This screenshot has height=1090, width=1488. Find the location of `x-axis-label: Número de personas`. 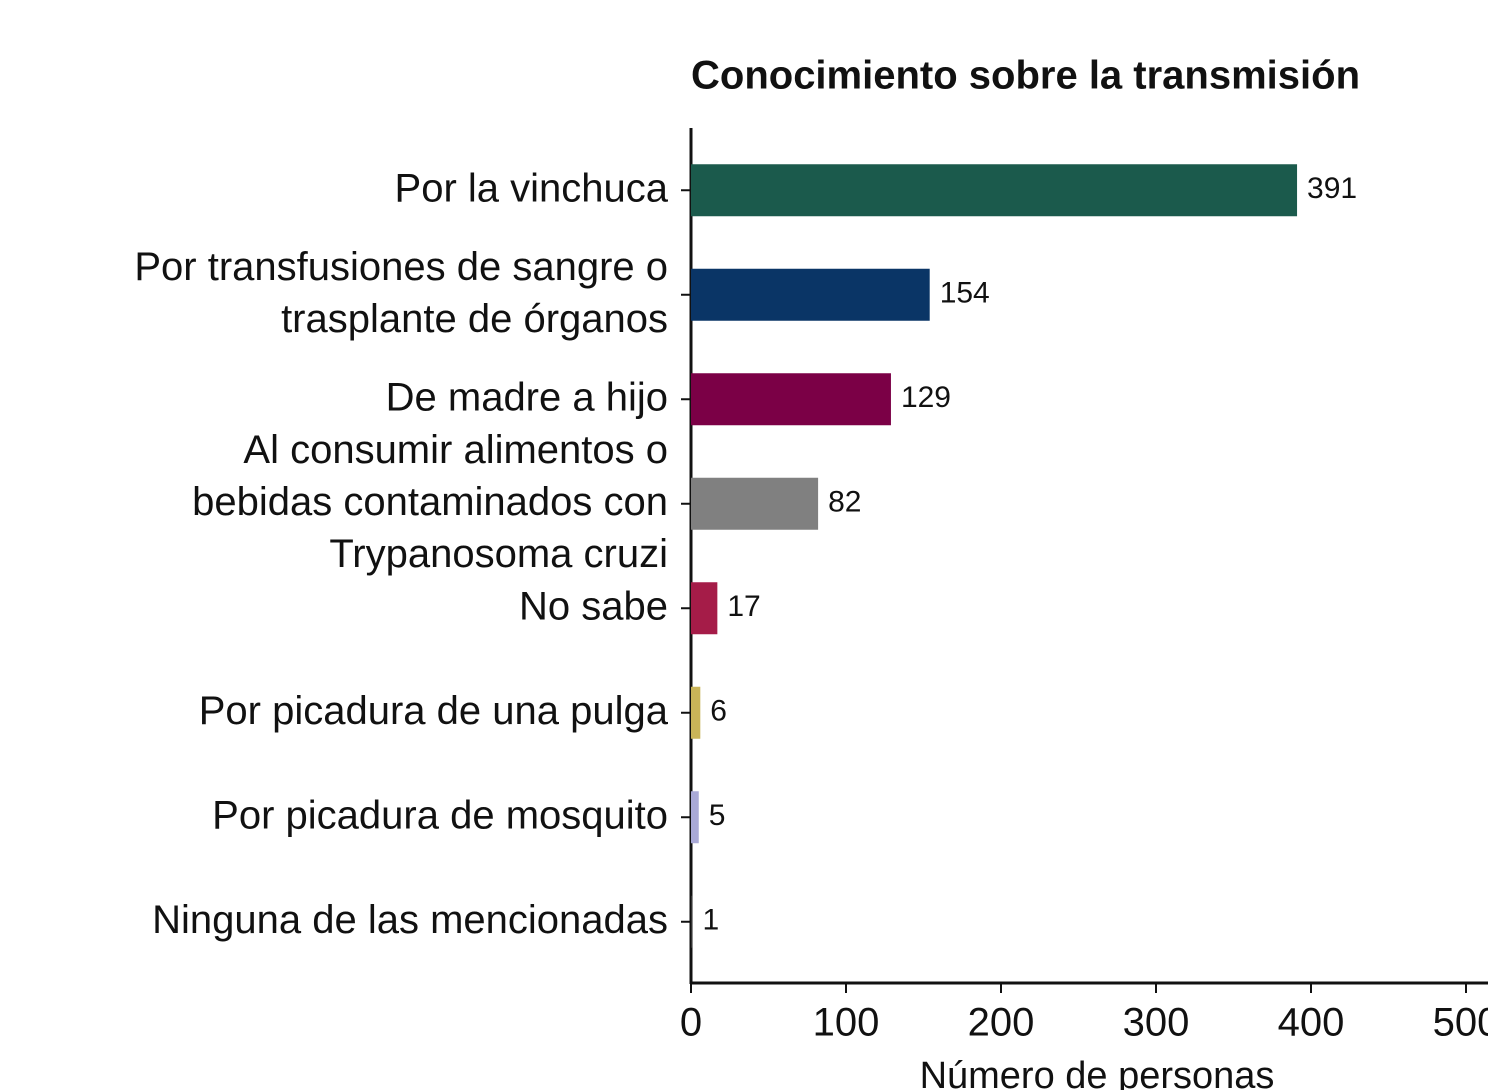

x-axis-label: Número de personas is located at coordinates (1097, 1072).